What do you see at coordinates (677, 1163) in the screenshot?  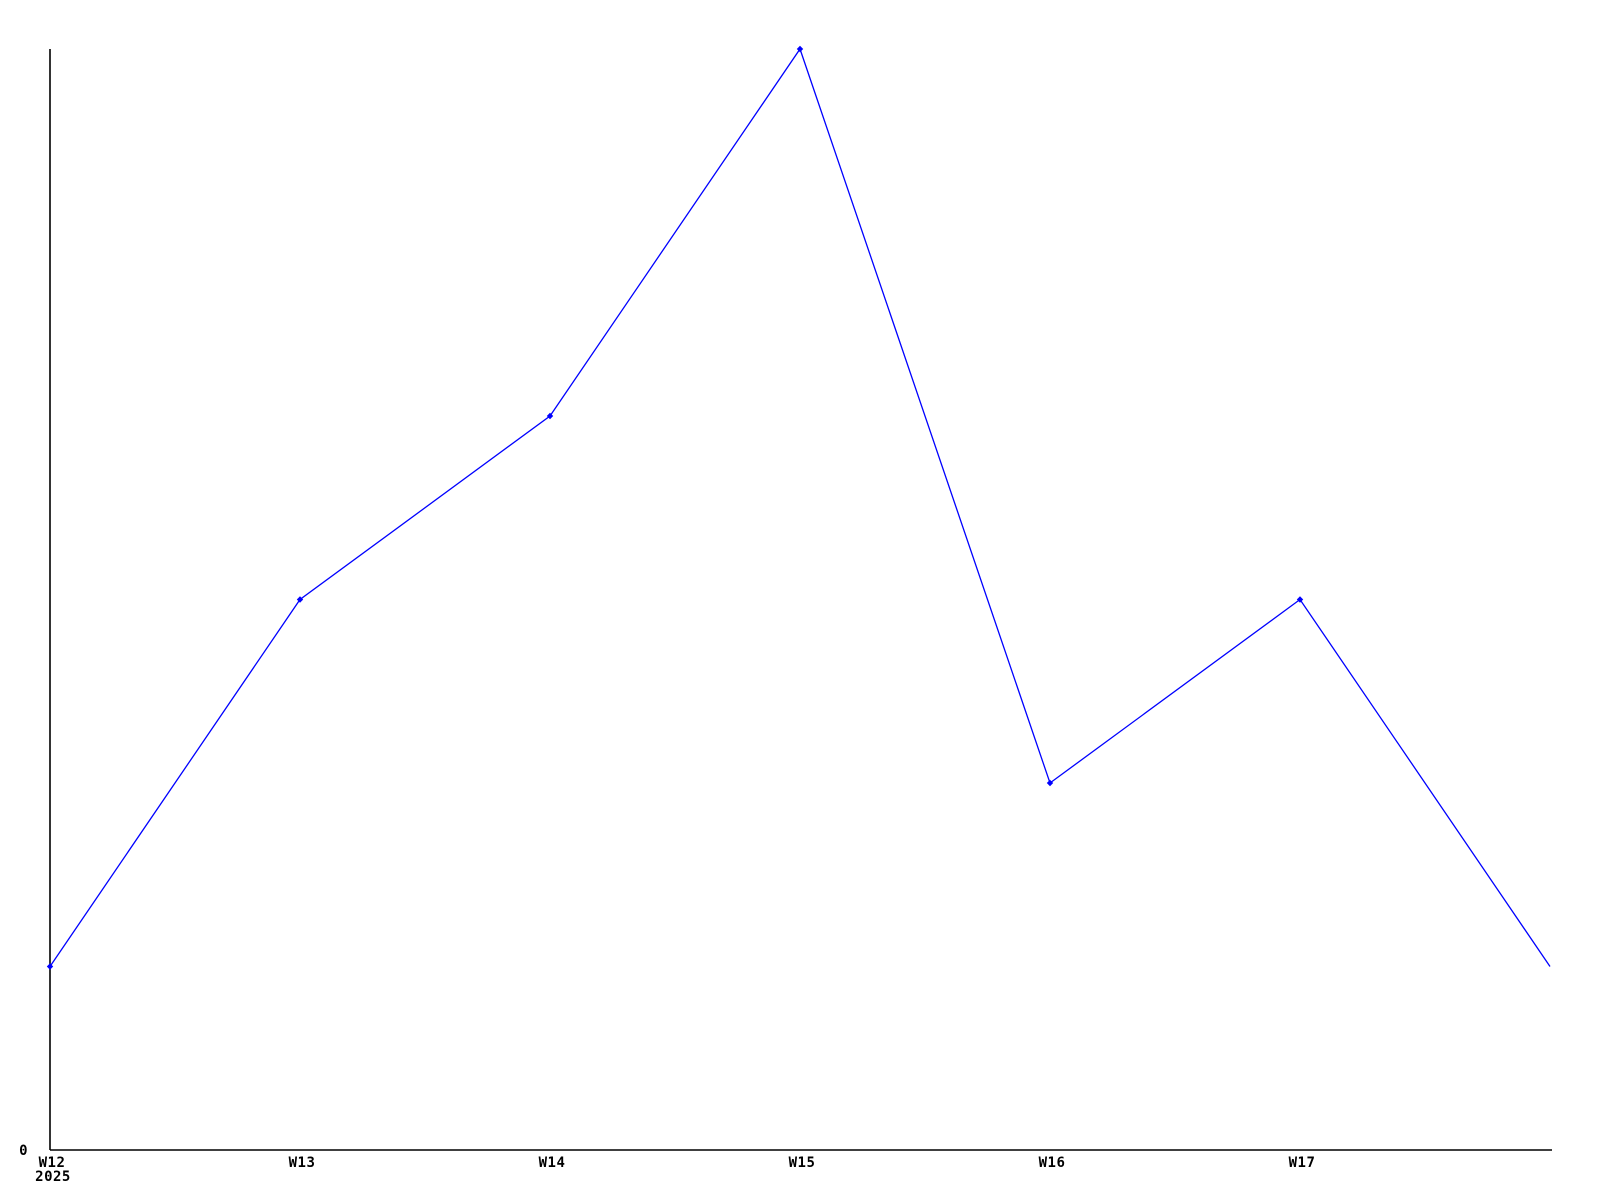 I see `x-axis-labels: W12 W13 W14 W15 W16 W17` at bounding box center [677, 1163].